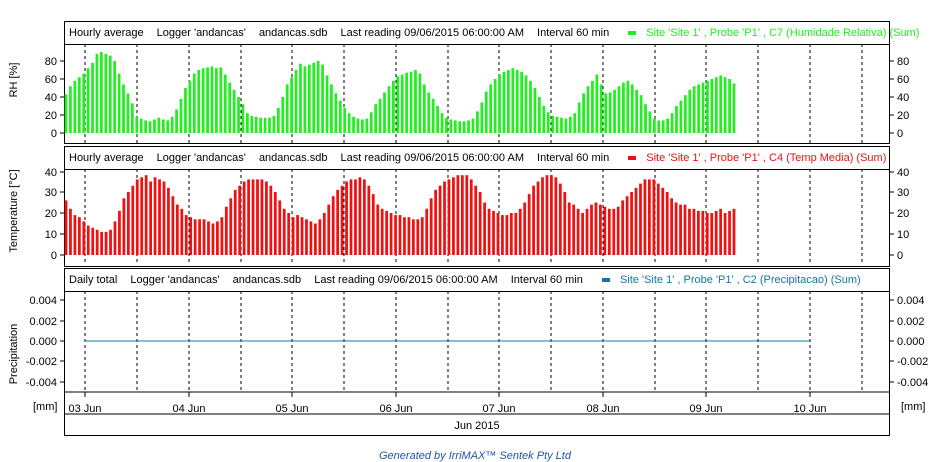  I want to click on temp-header-mode: Hourly average, so click(106, 158).